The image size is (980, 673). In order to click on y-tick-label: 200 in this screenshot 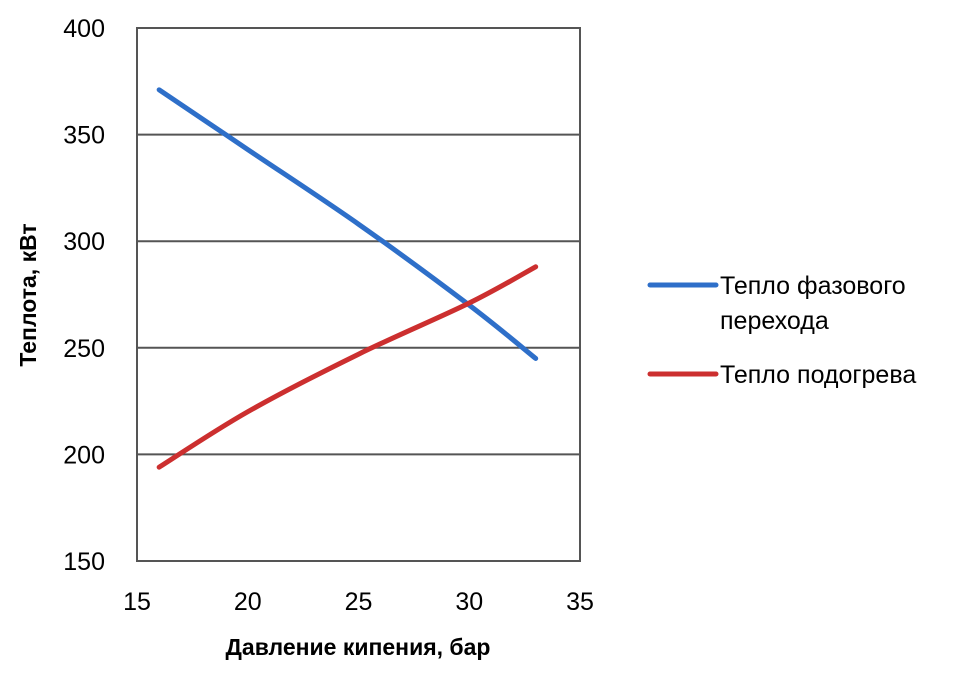, I will do `click(84, 455)`.